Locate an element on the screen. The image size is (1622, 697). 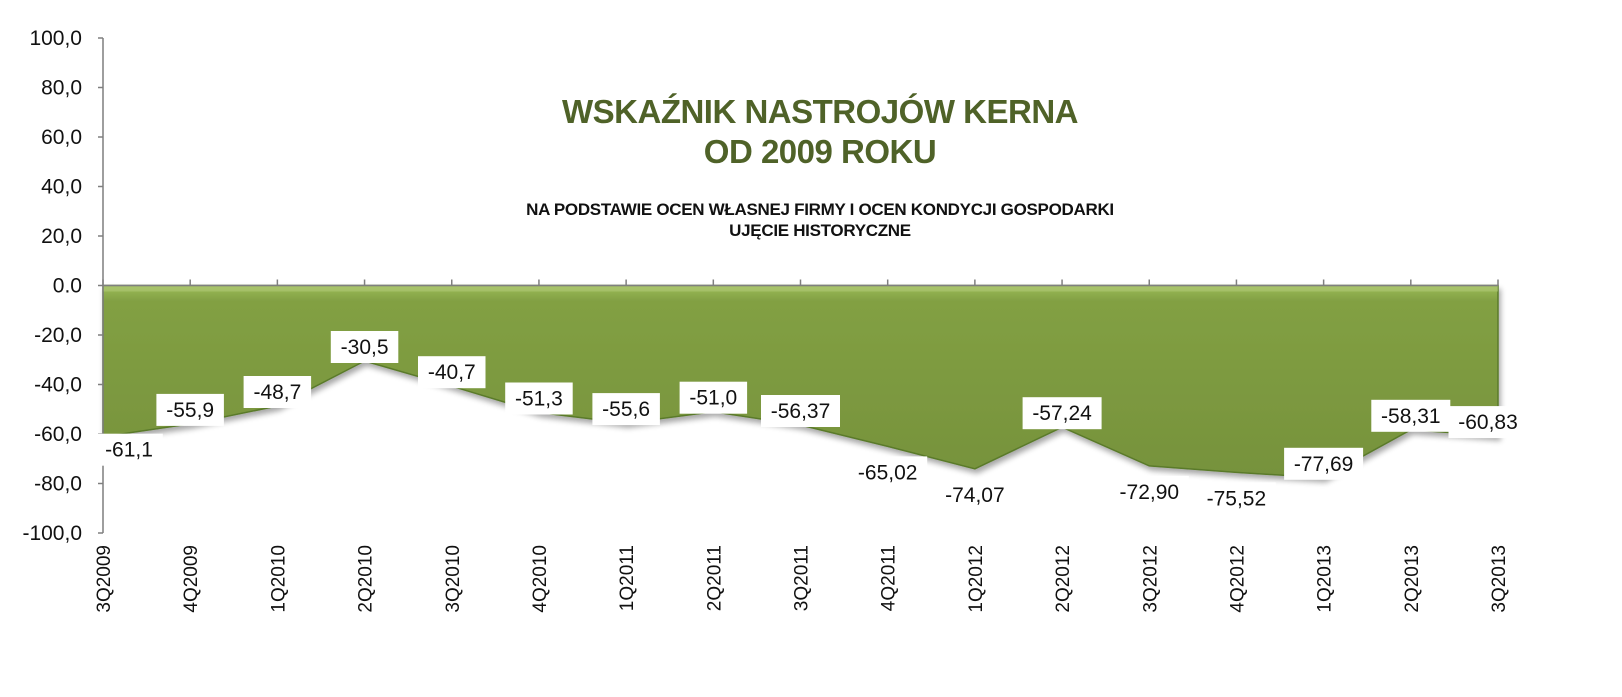
data-label: -72,90 is located at coordinates (1149, 491).